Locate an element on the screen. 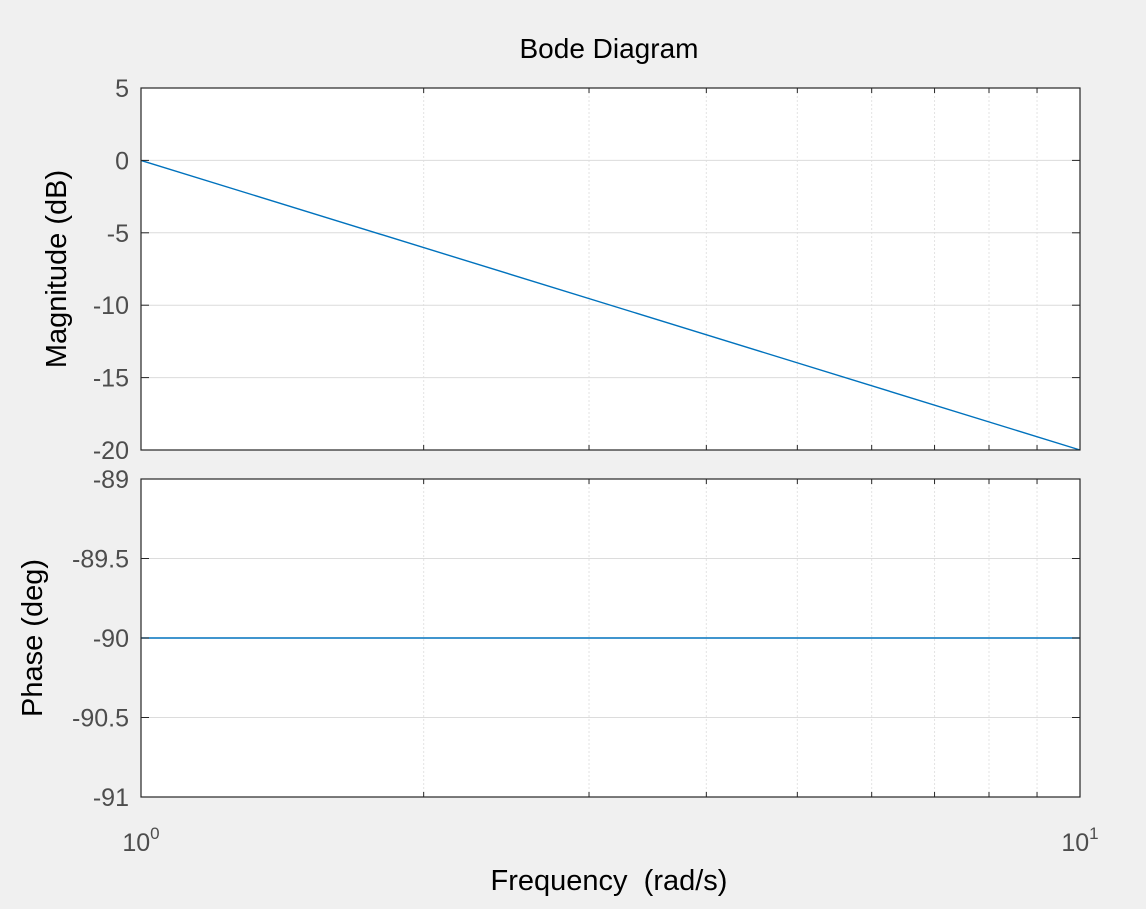  y-tick-label: -10 is located at coordinates (111, 306).